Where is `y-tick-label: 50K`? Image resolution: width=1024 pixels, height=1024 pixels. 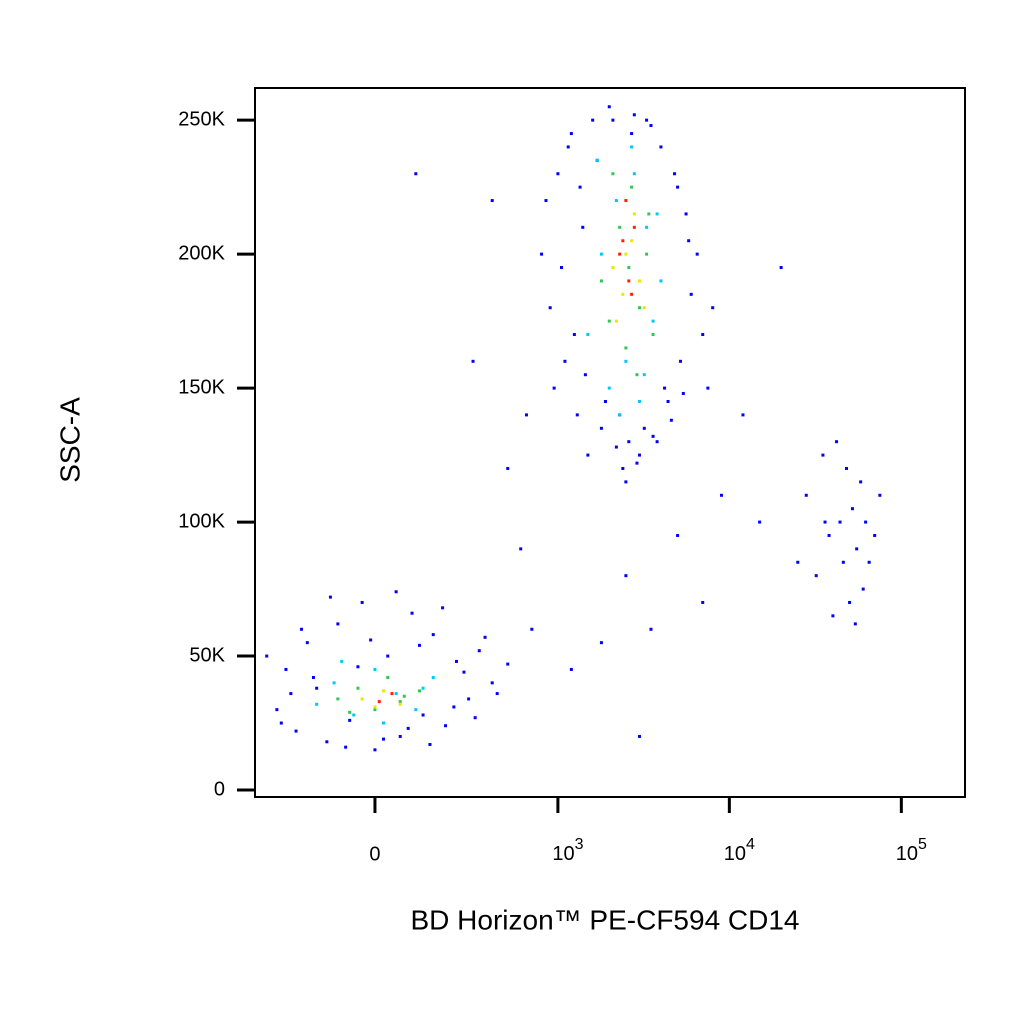
y-tick-label: 50K is located at coordinates (207, 655).